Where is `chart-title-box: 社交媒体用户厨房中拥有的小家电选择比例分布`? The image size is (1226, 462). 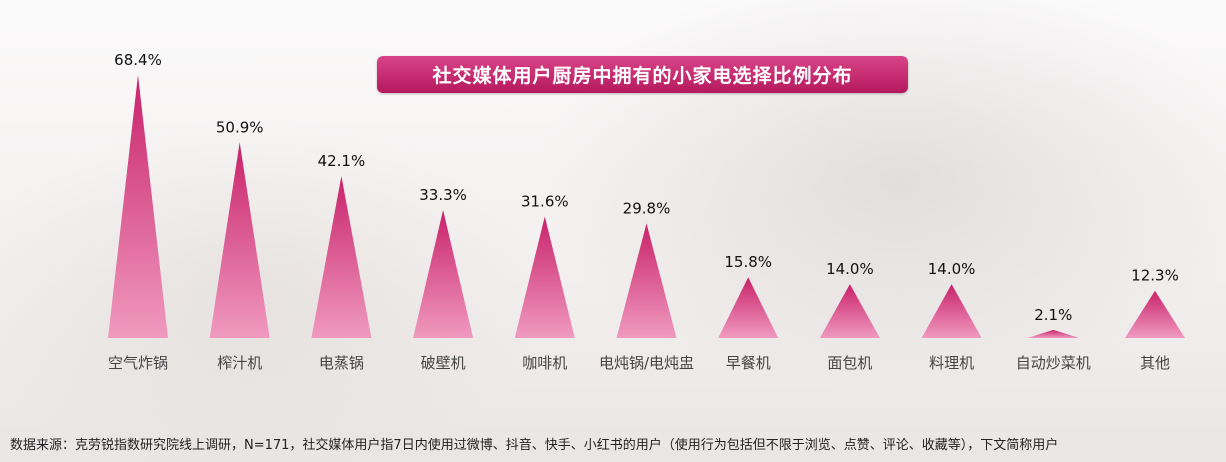 chart-title-box: 社交媒体用户厨房中拥有的小家电选择比例分布 is located at coordinates (642, 74).